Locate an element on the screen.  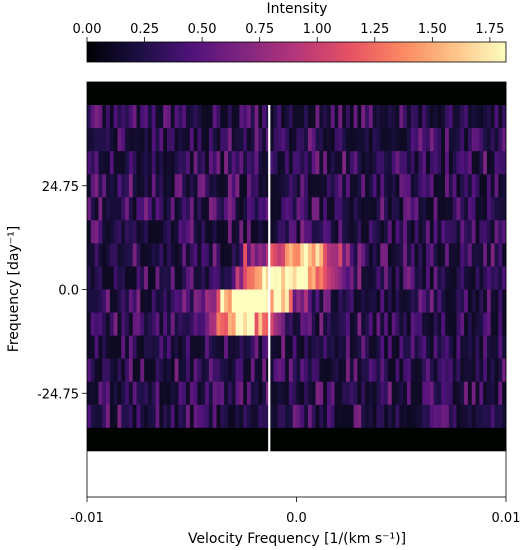
x-axis: -0.01 0.0 0.01 is located at coordinates (295, 511).